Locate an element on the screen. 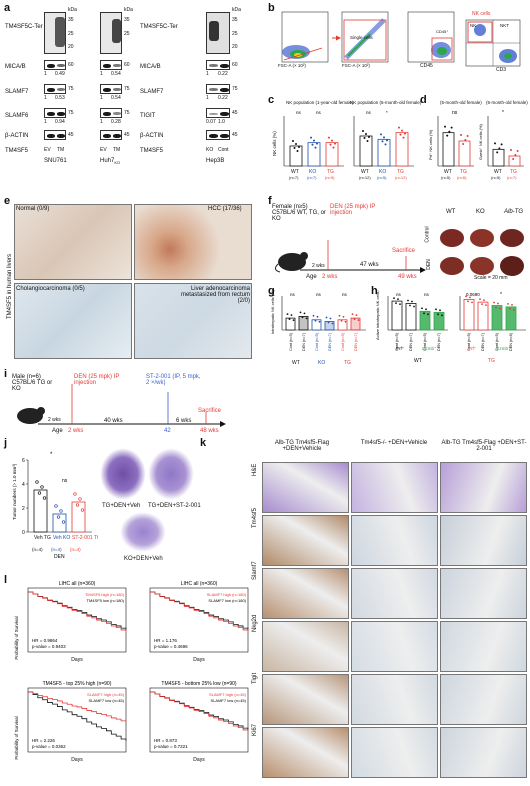 Image resolution: width=530 pixels, height=786 pixels. label-right: SLAMF7 is located at coordinates (152, 92).